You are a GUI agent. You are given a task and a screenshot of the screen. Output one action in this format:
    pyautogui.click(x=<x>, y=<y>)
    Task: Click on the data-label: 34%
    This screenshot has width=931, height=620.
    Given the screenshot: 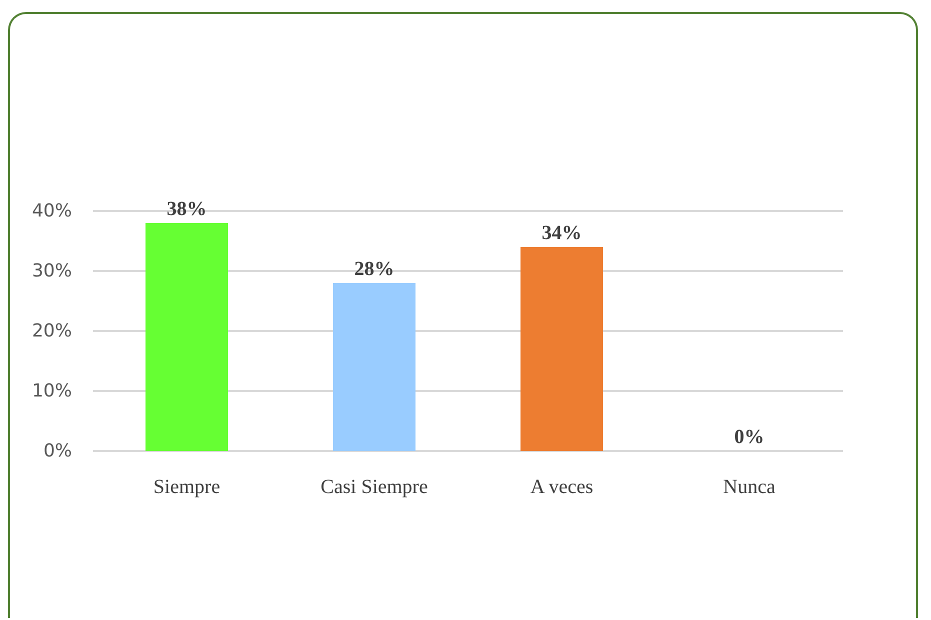 What is the action you would take?
    pyautogui.click(x=562, y=233)
    